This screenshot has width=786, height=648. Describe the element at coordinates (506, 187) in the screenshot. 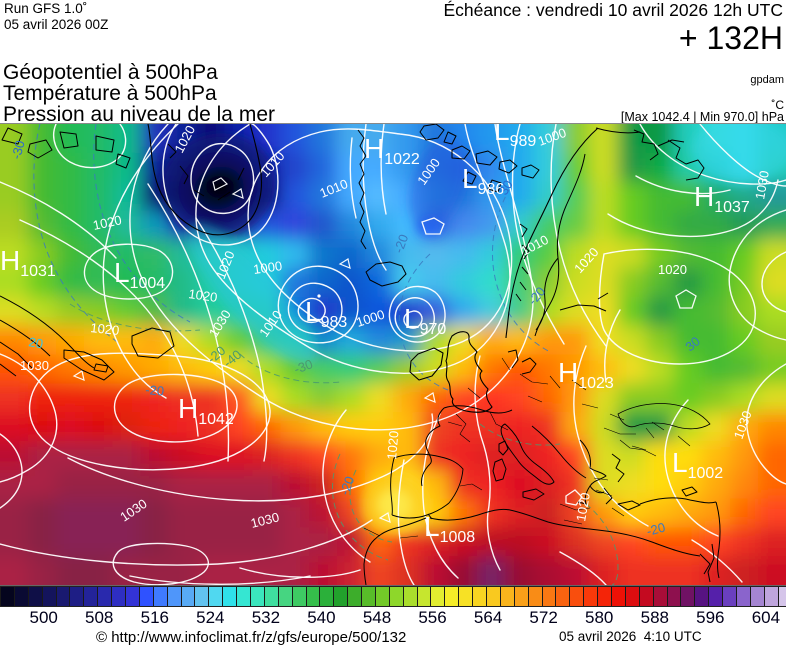

I see `svg-text: 30` at that location.